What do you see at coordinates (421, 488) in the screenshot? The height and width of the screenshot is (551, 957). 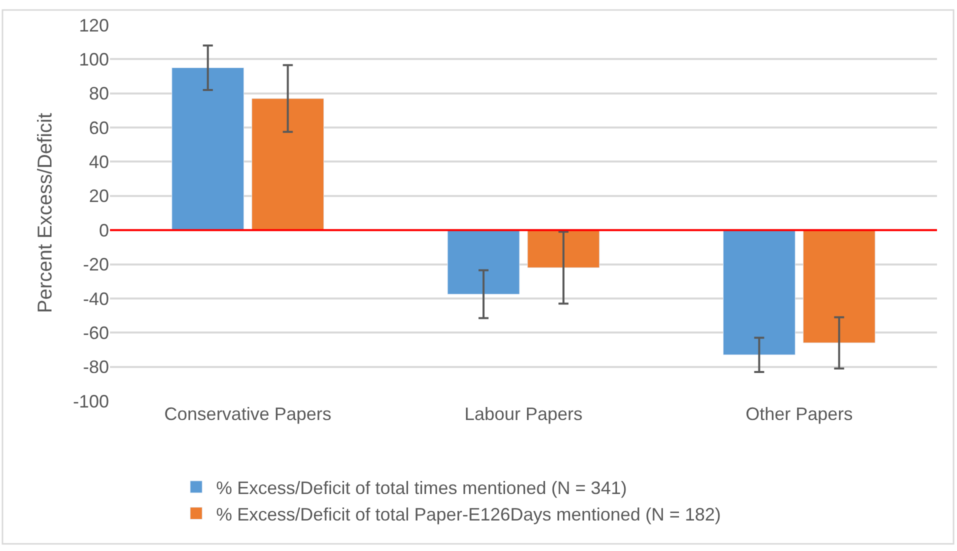 I see `legend-label: % Excess/Deficit of total times mentioned (N = 341)` at bounding box center [421, 488].